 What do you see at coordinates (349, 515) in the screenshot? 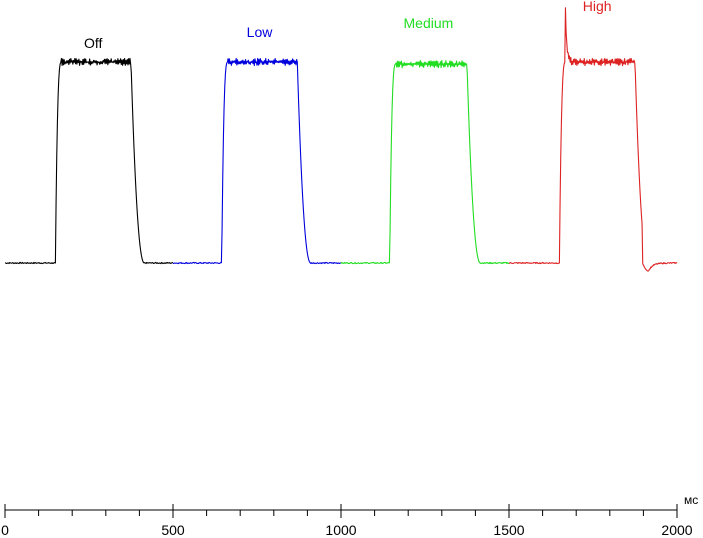
I see `x-axis: 0 500 1000 1500 2000 мс` at bounding box center [349, 515].